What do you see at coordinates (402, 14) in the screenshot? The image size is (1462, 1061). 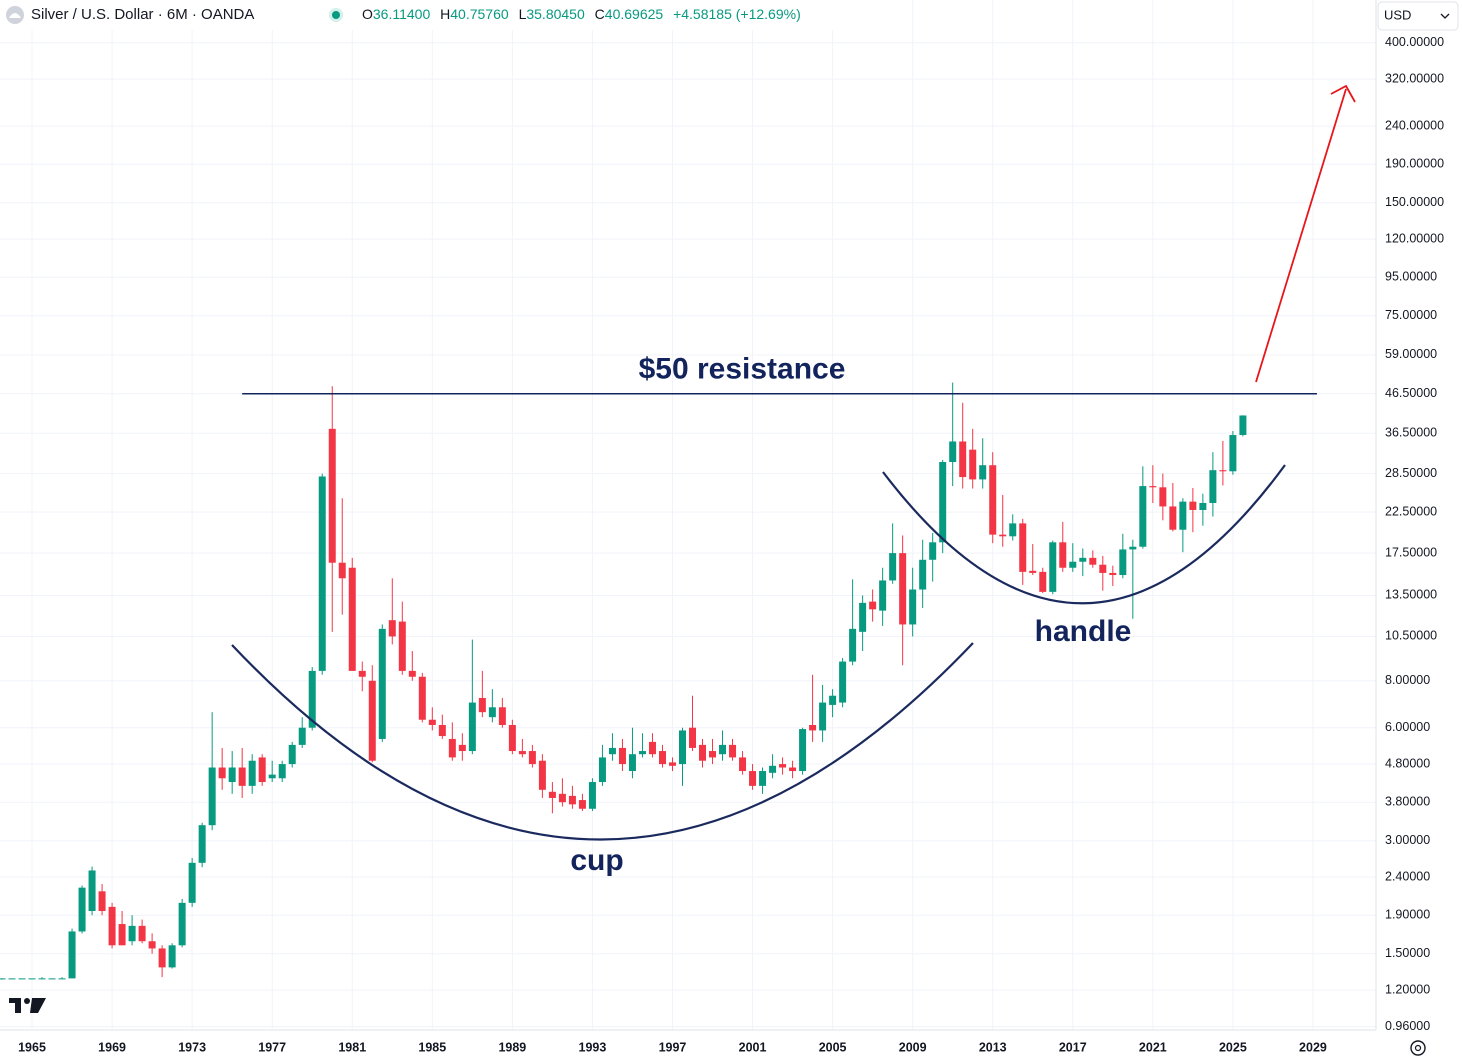 I see `open-value: 36.11400` at bounding box center [402, 14].